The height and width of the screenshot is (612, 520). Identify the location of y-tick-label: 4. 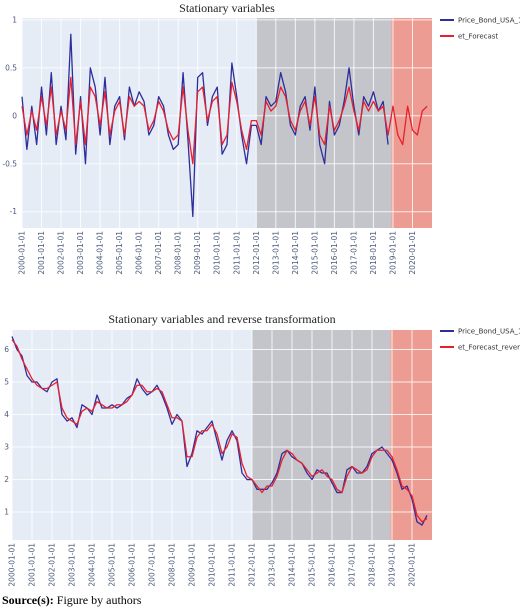
(6, 414).